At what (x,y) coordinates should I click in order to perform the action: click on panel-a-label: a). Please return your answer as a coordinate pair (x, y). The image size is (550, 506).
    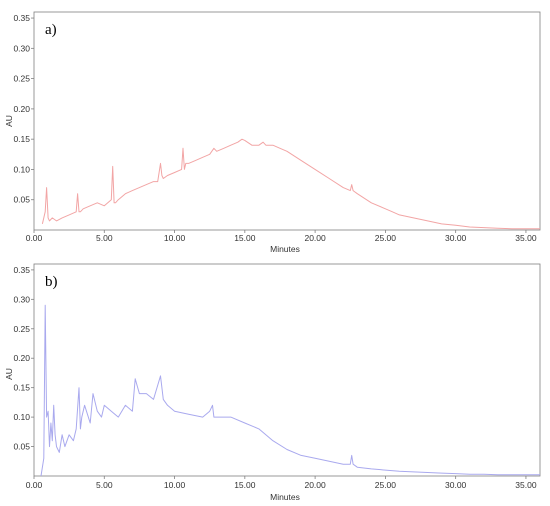
    Looking at the image, I should click on (51, 30).